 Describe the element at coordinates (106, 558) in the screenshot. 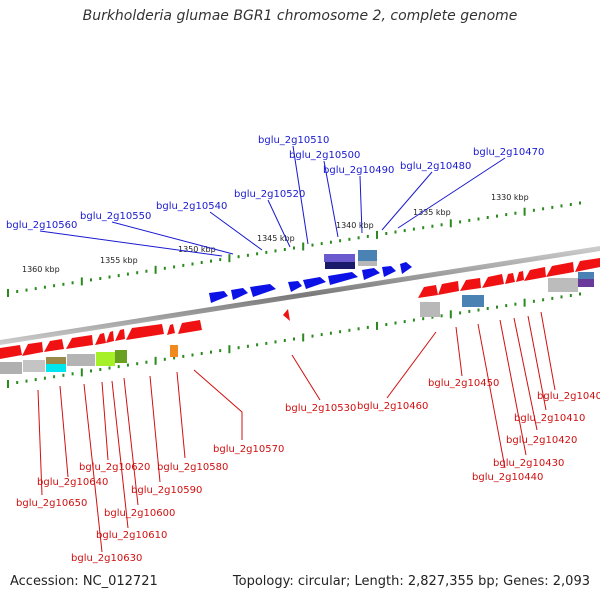

I see `gene-label: bglu_2g10630` at that location.